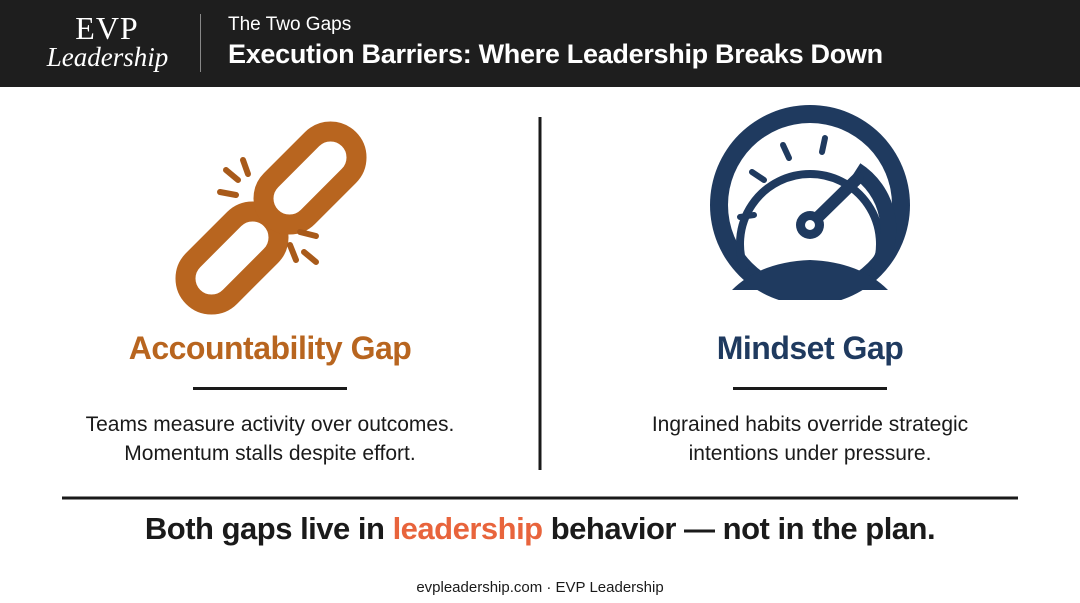 The image size is (1080, 603). I want to click on broken-chain-icon, so click(271, 218).